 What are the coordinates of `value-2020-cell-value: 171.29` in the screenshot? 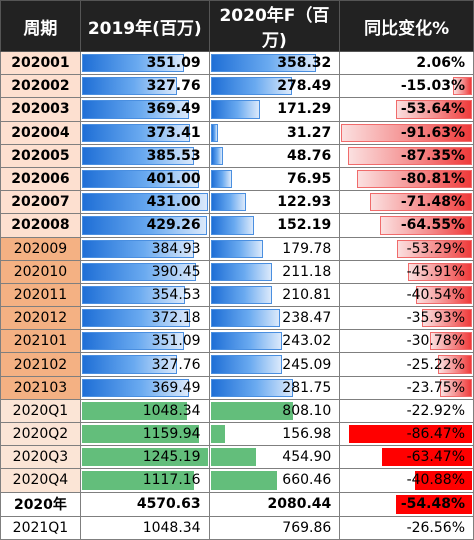 It's located at (304, 109).